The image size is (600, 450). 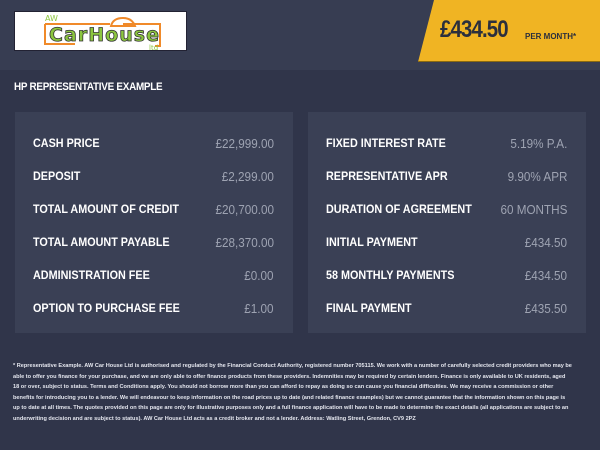 What do you see at coordinates (537, 176) in the screenshot?
I see `finance-value: 9.90% APR` at bounding box center [537, 176].